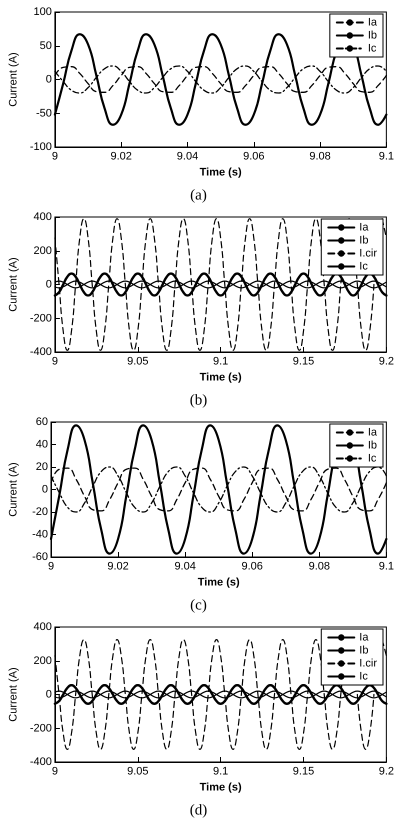 This screenshot has width=397, height=822. I want to click on y-tick-label: -100, so click(41, 147).